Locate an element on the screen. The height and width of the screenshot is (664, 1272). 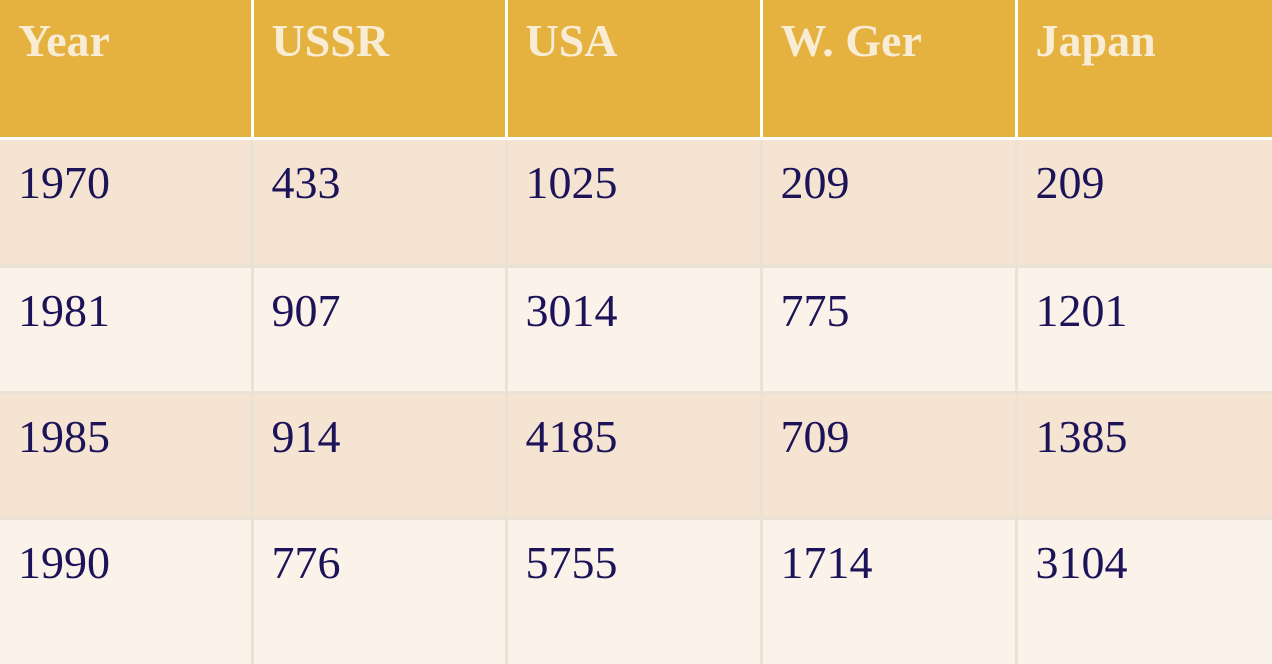
header-cell-usa: USA is located at coordinates (634, 70).